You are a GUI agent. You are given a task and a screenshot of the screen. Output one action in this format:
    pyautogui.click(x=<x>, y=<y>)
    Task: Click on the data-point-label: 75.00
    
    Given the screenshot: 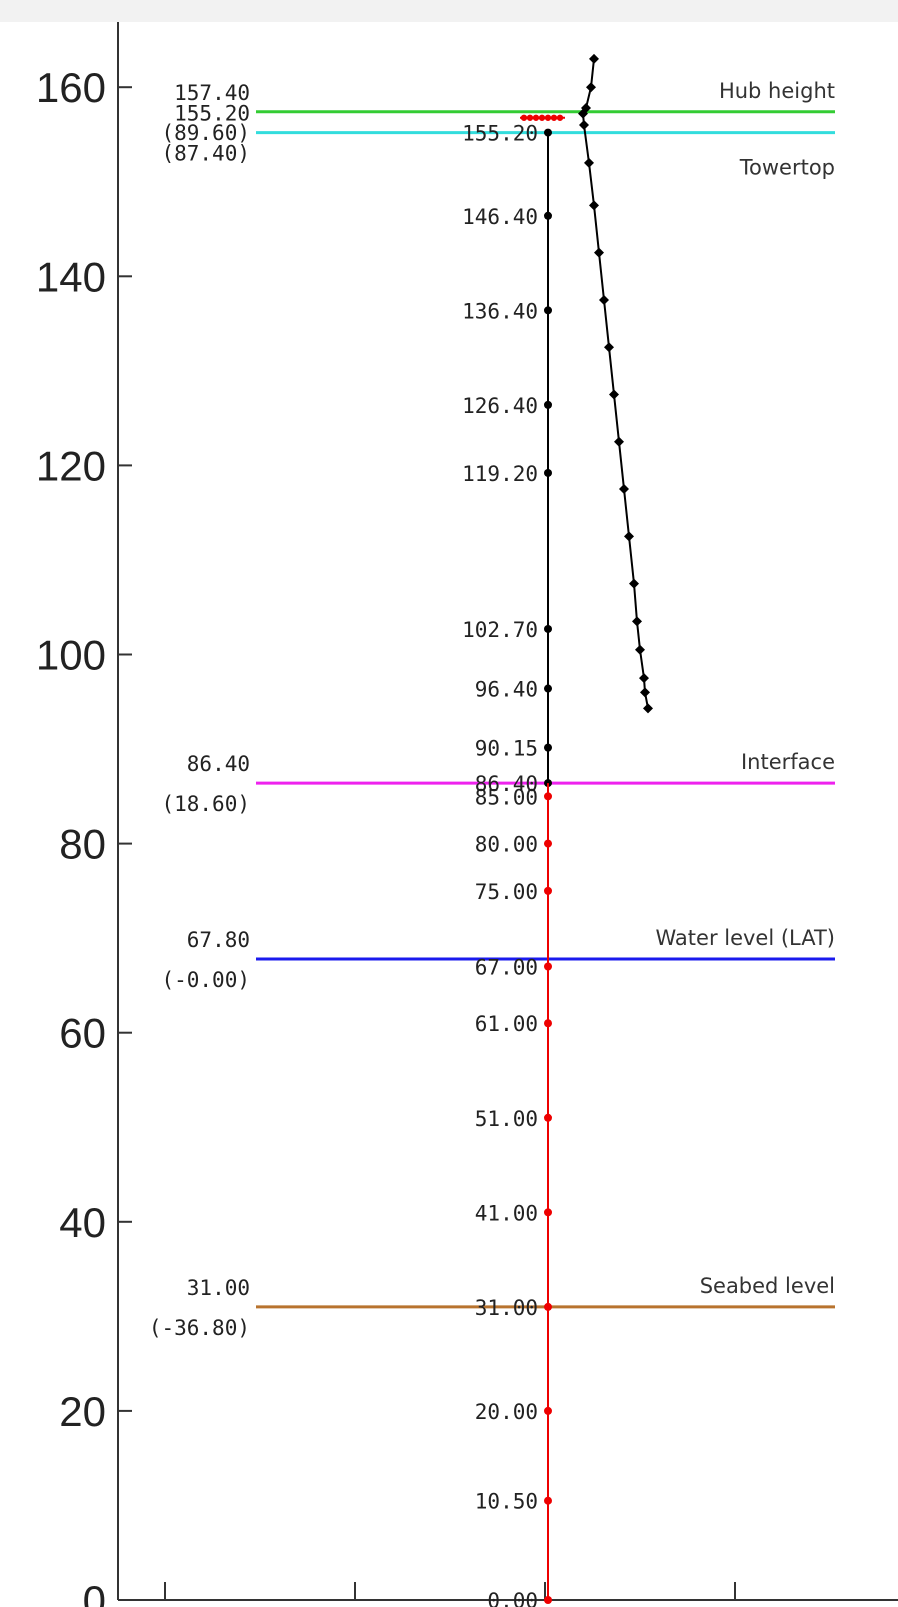 What is the action you would take?
    pyautogui.click(x=506, y=892)
    